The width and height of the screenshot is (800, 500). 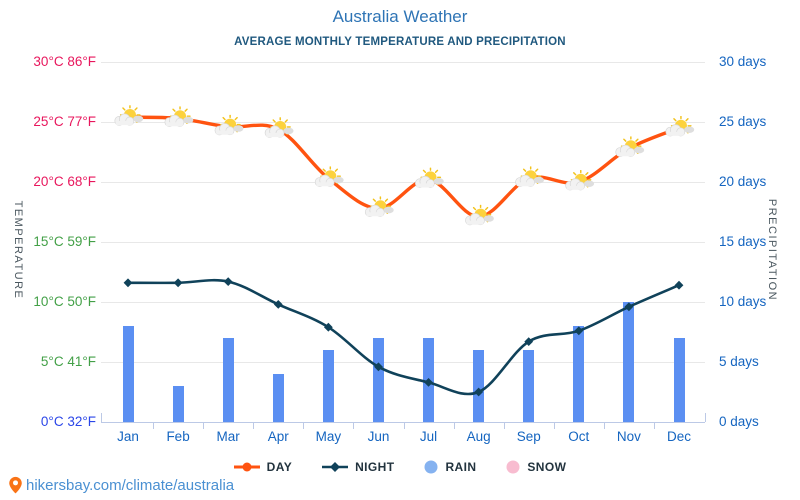 I want to click on right-axis-label: 15 days, so click(x=743, y=241).